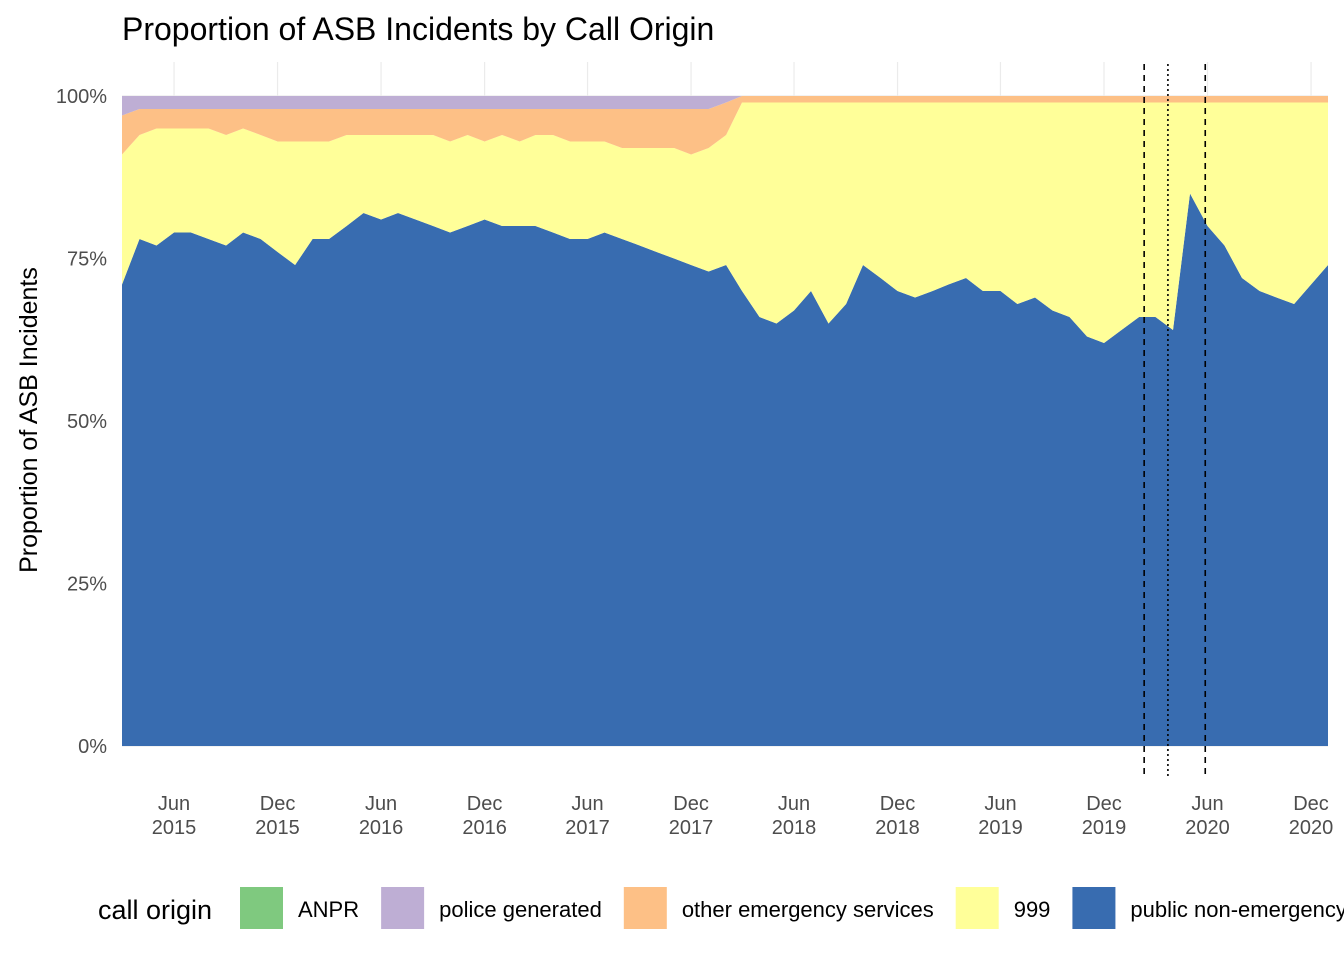  What do you see at coordinates (691, 816) in the screenshot?
I see `x-tick-label: Dec 2017` at bounding box center [691, 816].